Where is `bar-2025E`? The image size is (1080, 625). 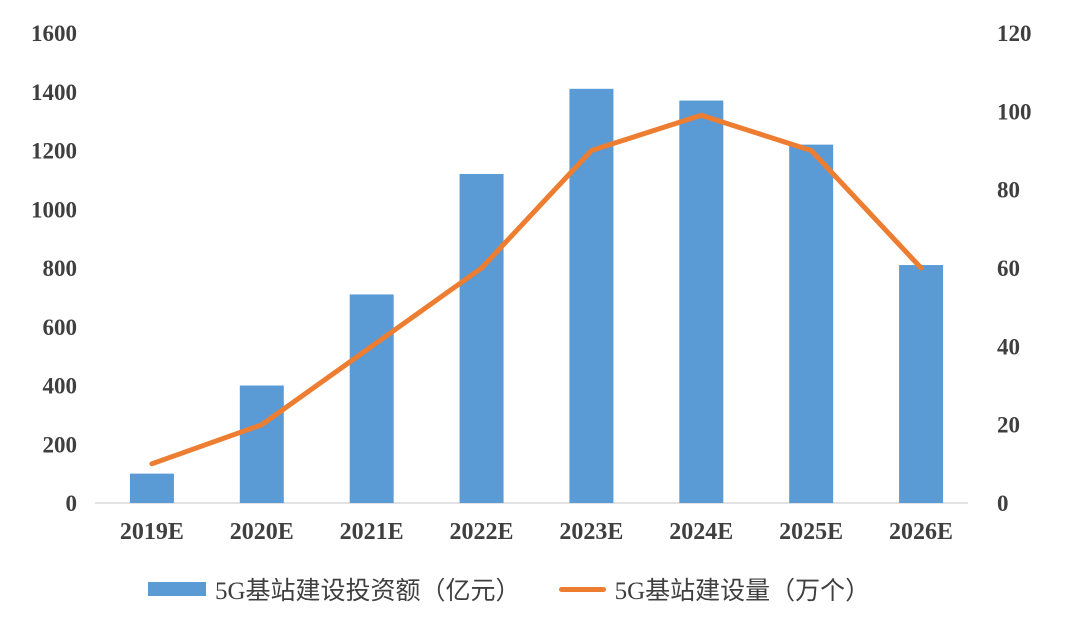 bar-2025E is located at coordinates (811, 323).